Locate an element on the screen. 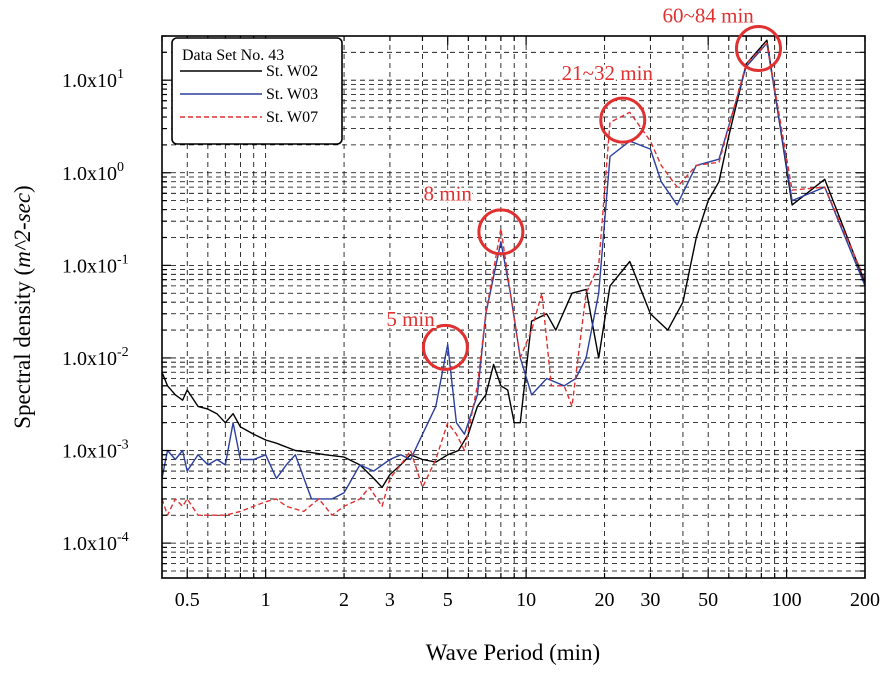 The width and height of the screenshot is (886, 673). x-tick-label: 30 is located at coordinates (650, 600).